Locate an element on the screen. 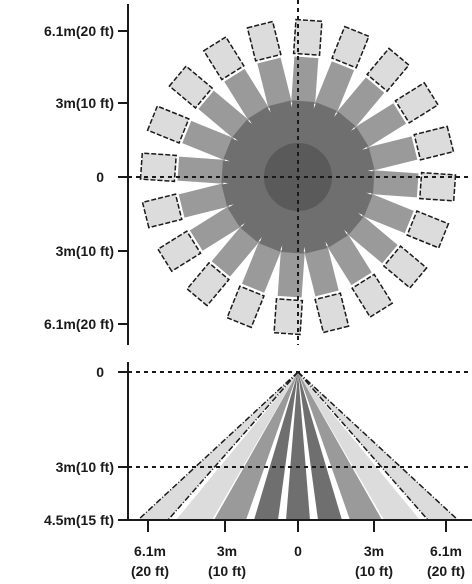  side-view-xlabel-4-imperial: (10 ft) is located at coordinates (374, 571).